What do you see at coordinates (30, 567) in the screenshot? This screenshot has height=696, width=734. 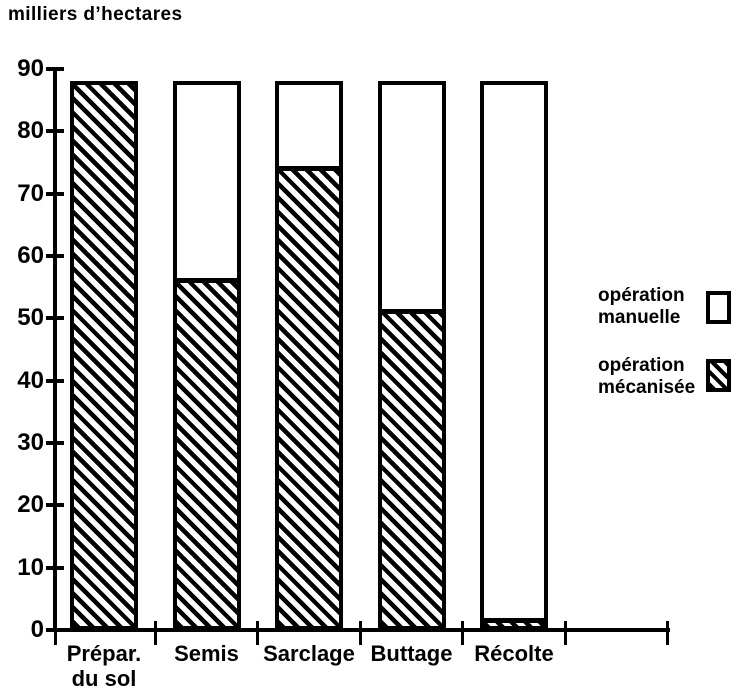 I see `y-axis-tick-label: 10` at bounding box center [30, 567].